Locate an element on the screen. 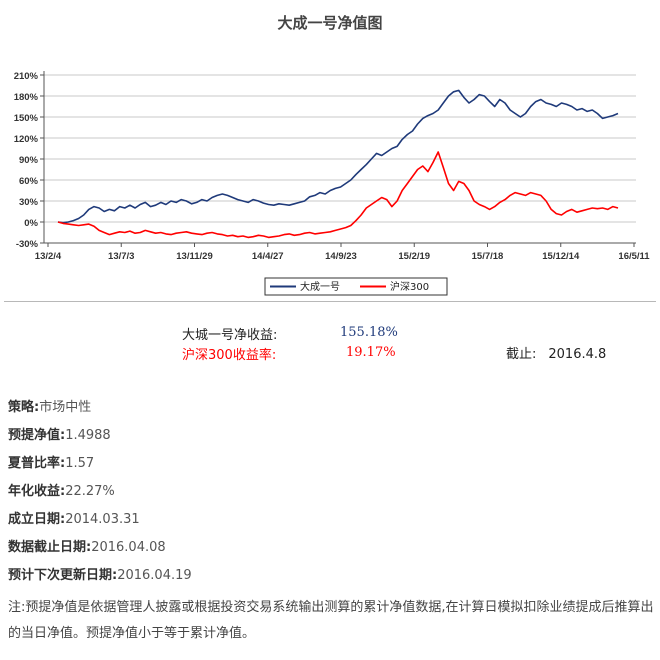  strategy-value: 市场中性 is located at coordinates (65, 407).